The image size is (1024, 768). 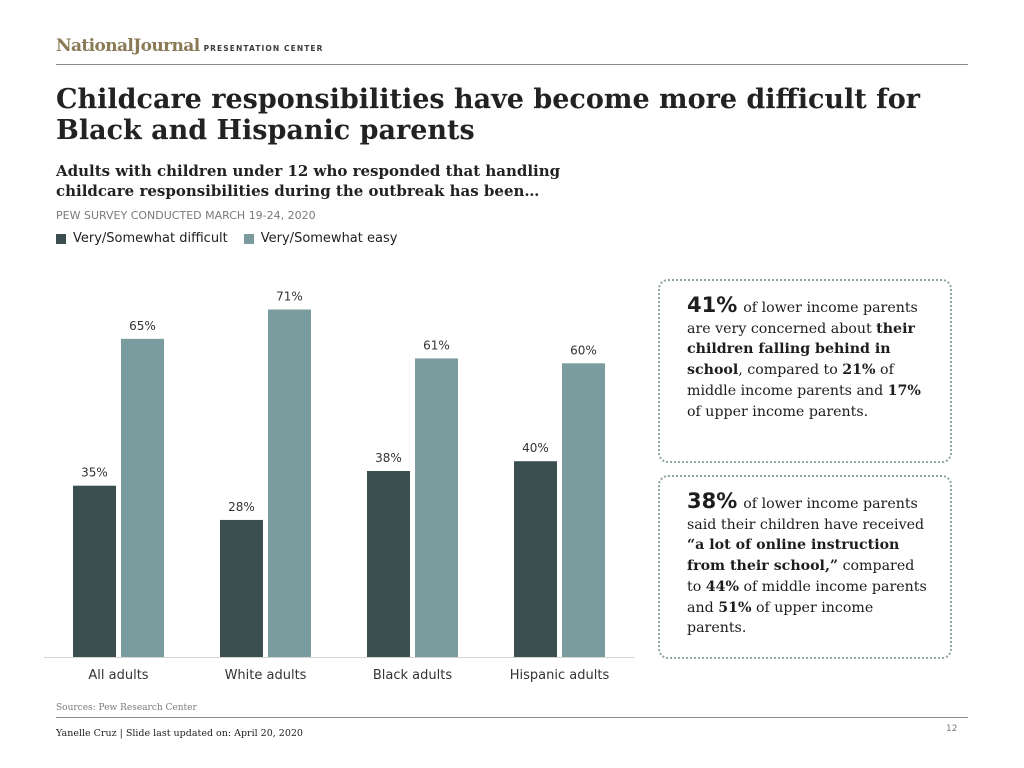 What do you see at coordinates (436, 345) in the screenshot?
I see `data-label-easy-2: 61%` at bounding box center [436, 345].